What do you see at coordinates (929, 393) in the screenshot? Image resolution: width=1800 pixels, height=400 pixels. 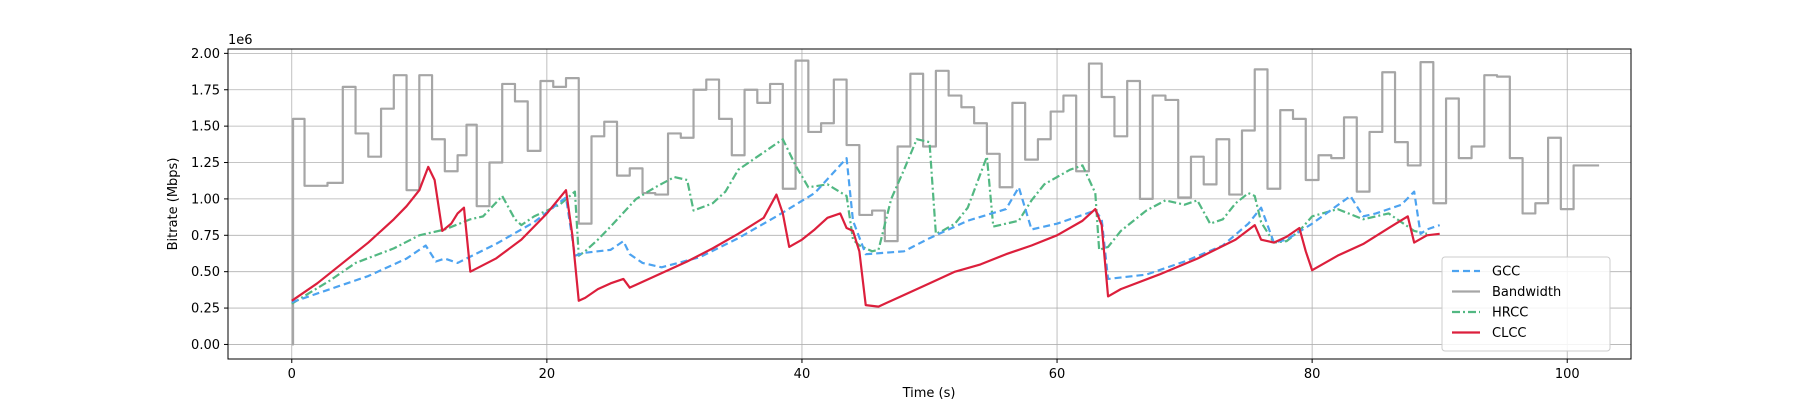 I see `x-axis-label: Time (s)` at bounding box center [929, 393].